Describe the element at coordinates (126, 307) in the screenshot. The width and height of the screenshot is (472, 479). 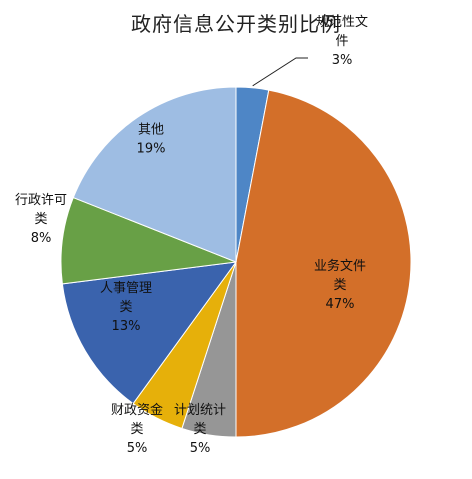
I see `slice-label-5: 人事管理类 13%` at that location.